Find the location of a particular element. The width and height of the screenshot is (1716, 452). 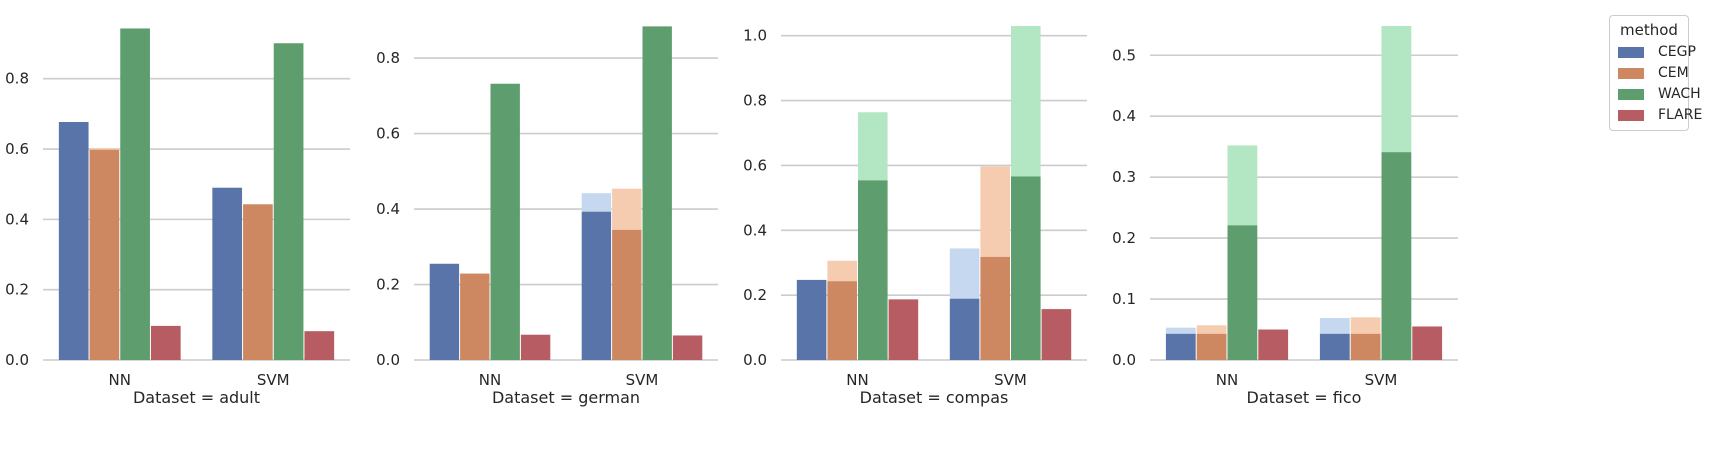

y-tick-label: 0.5 is located at coordinates (1124, 55).